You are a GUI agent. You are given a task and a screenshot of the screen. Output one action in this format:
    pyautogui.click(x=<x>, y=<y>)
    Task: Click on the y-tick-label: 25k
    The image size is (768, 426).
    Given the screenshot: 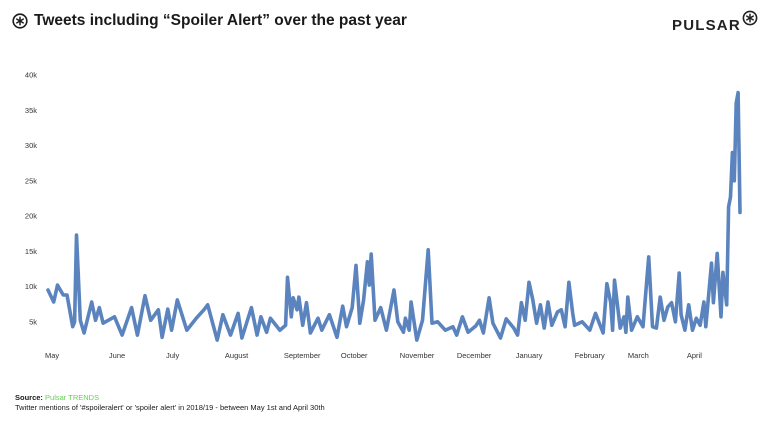 What is the action you would take?
    pyautogui.click(x=31, y=180)
    